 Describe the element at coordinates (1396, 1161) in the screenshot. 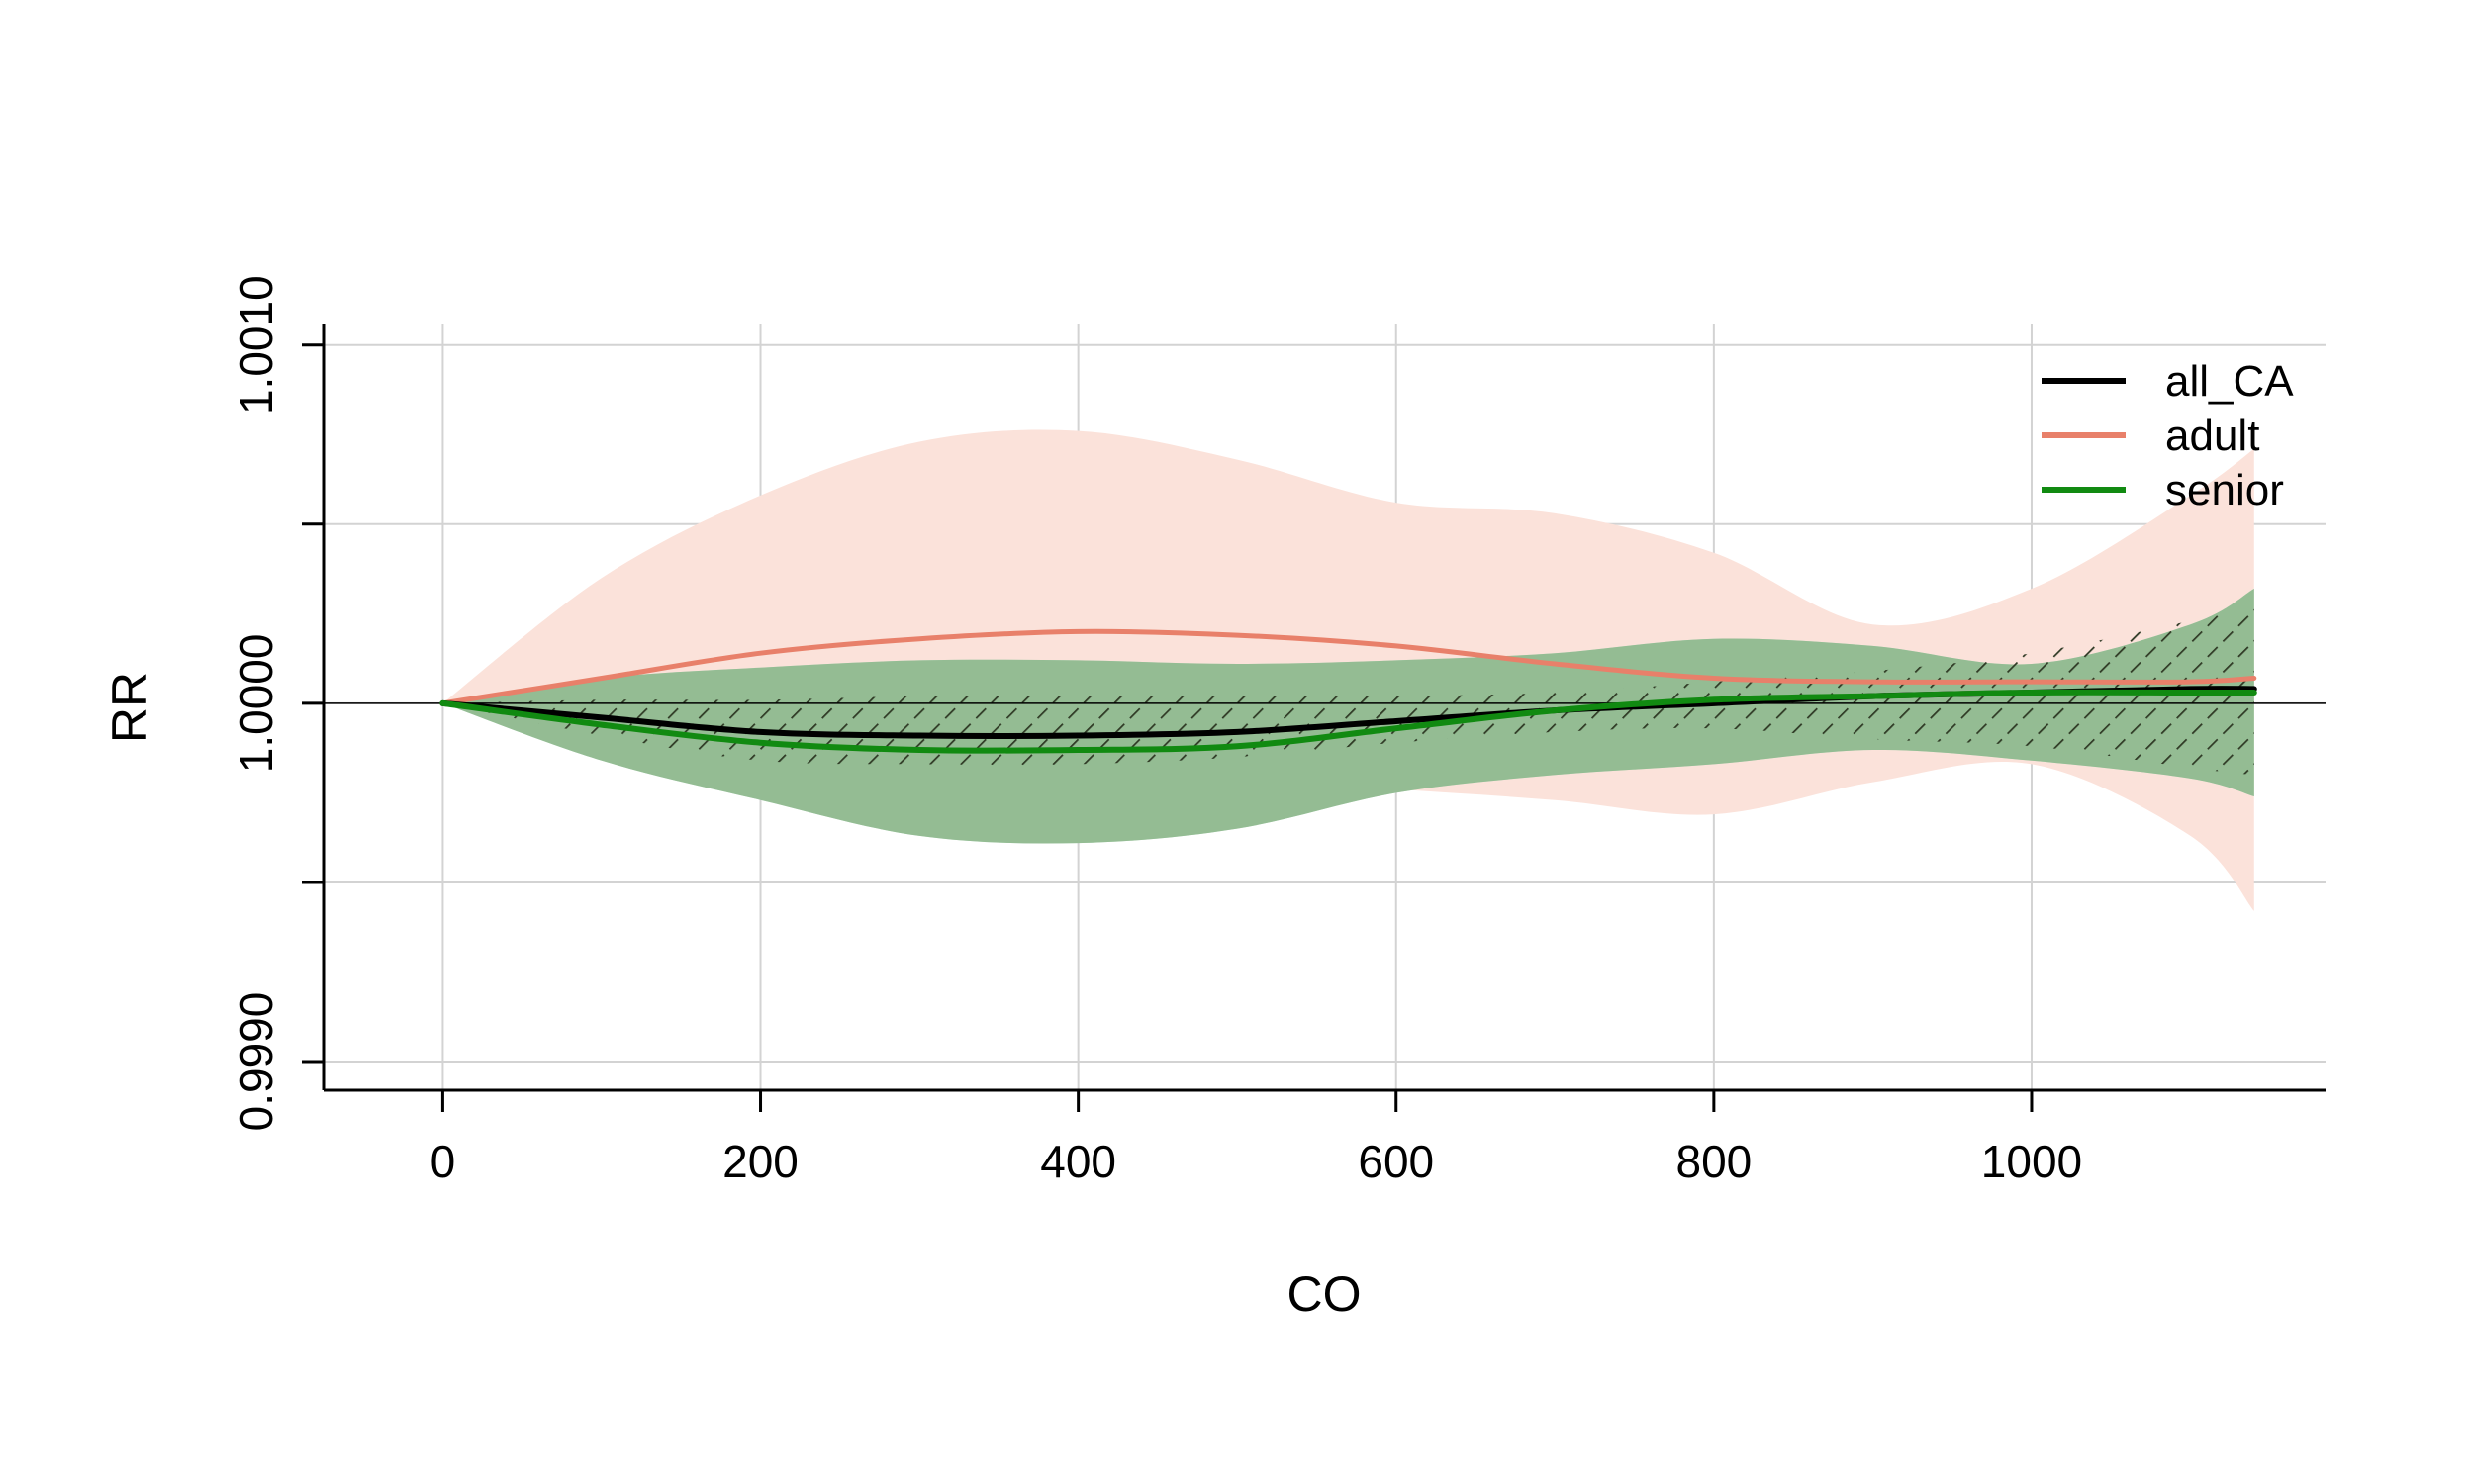

I see `x-tick-label: 600` at that location.